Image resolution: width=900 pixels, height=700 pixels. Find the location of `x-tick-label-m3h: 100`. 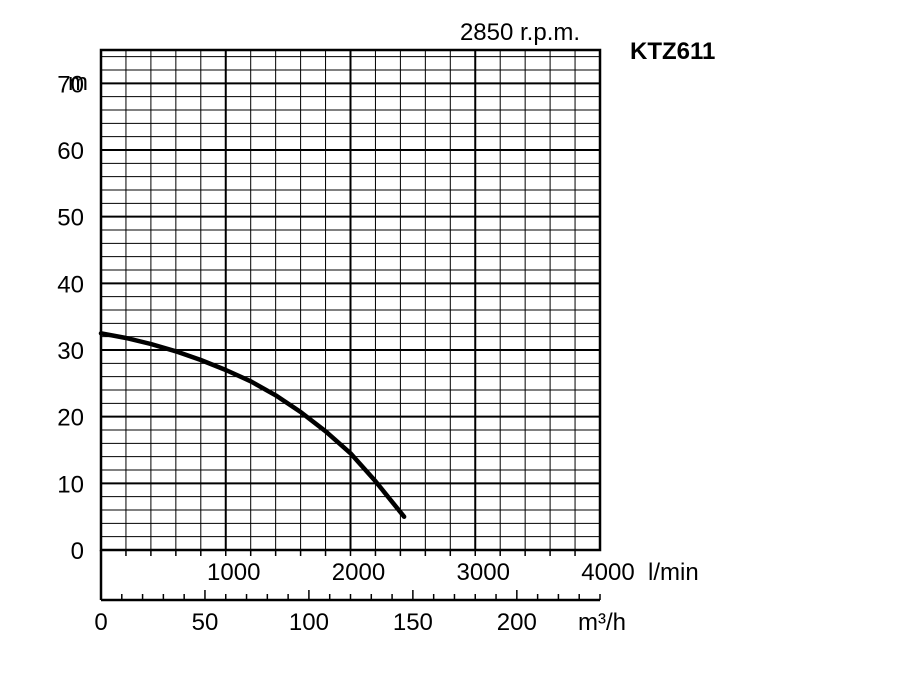

x-tick-label-m3h: 100 is located at coordinates (309, 622).